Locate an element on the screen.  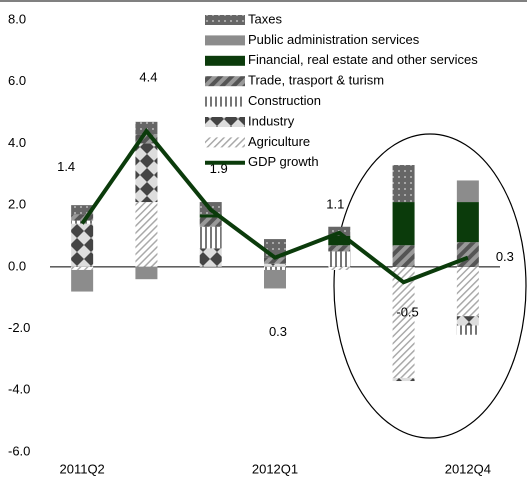
y-tick-label: -2.0 is located at coordinates (19, 327).